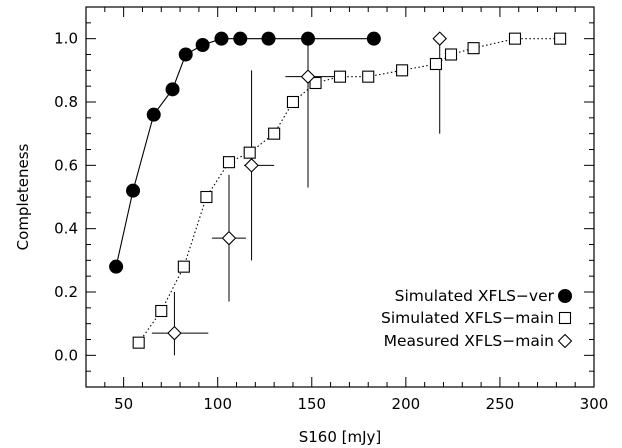 Image resolution: width=622 pixels, height=448 pixels. Describe the element at coordinates (23, 196) in the screenshot. I see `y-axis-title: Completeness` at that location.